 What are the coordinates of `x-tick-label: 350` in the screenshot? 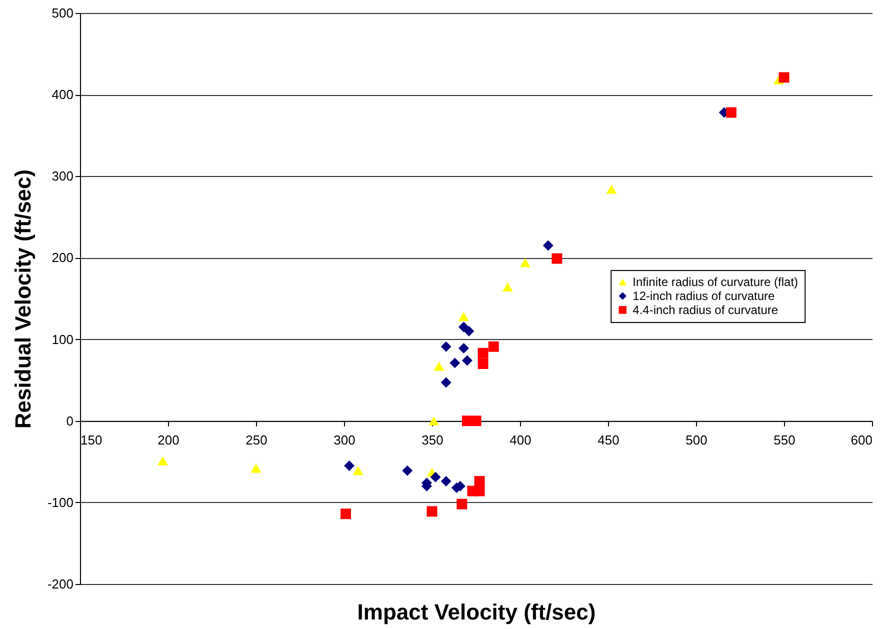 It's located at (433, 440).